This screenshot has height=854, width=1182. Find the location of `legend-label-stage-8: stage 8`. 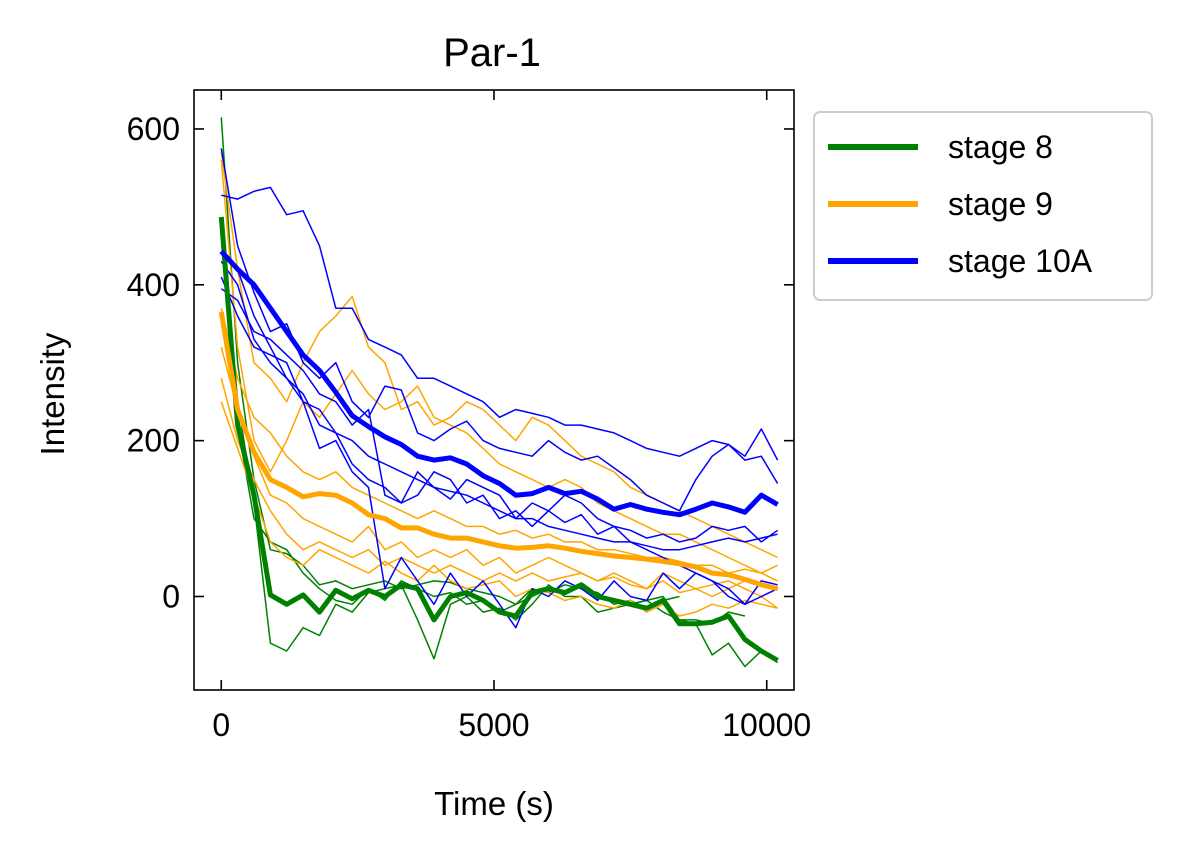

legend-label-stage-8: stage 8 is located at coordinates (1000, 147).